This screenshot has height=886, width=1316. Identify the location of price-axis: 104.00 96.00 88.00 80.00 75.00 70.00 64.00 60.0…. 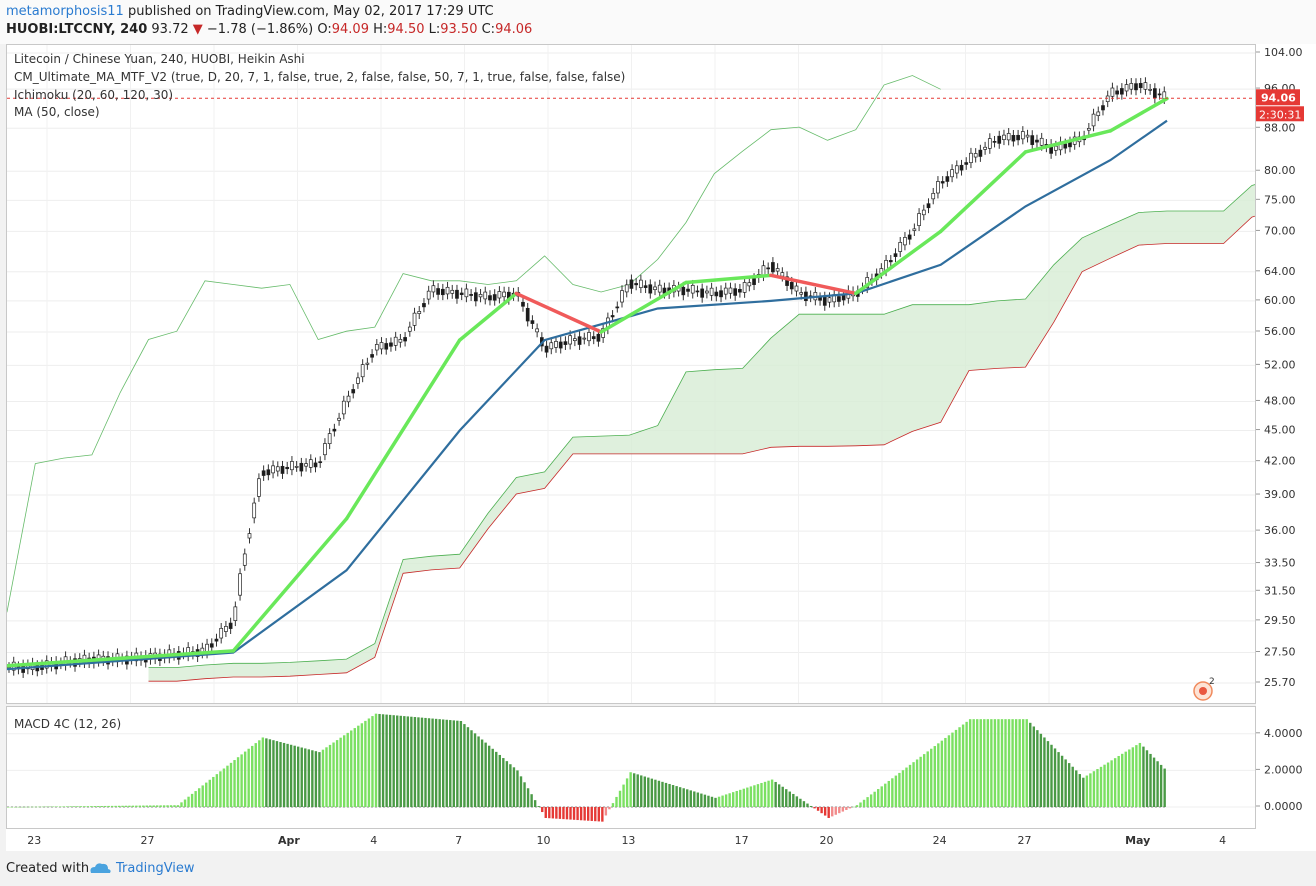
(1286, 436).